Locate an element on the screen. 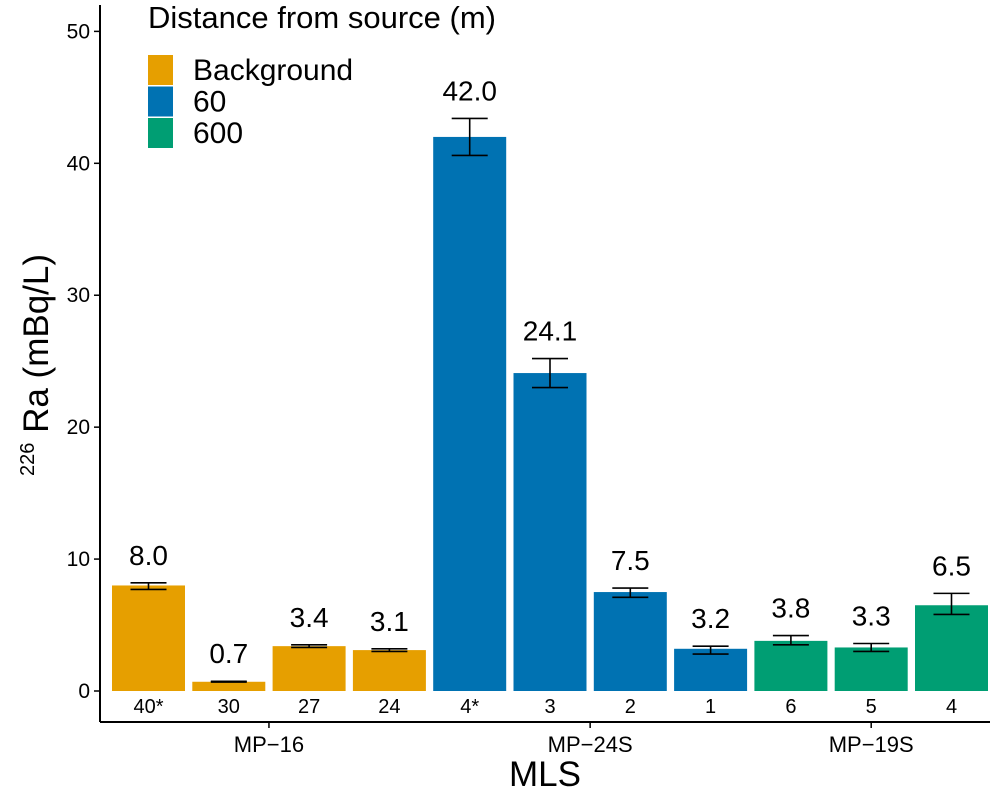  x-tick-label: MP−19S is located at coordinates (871, 744).